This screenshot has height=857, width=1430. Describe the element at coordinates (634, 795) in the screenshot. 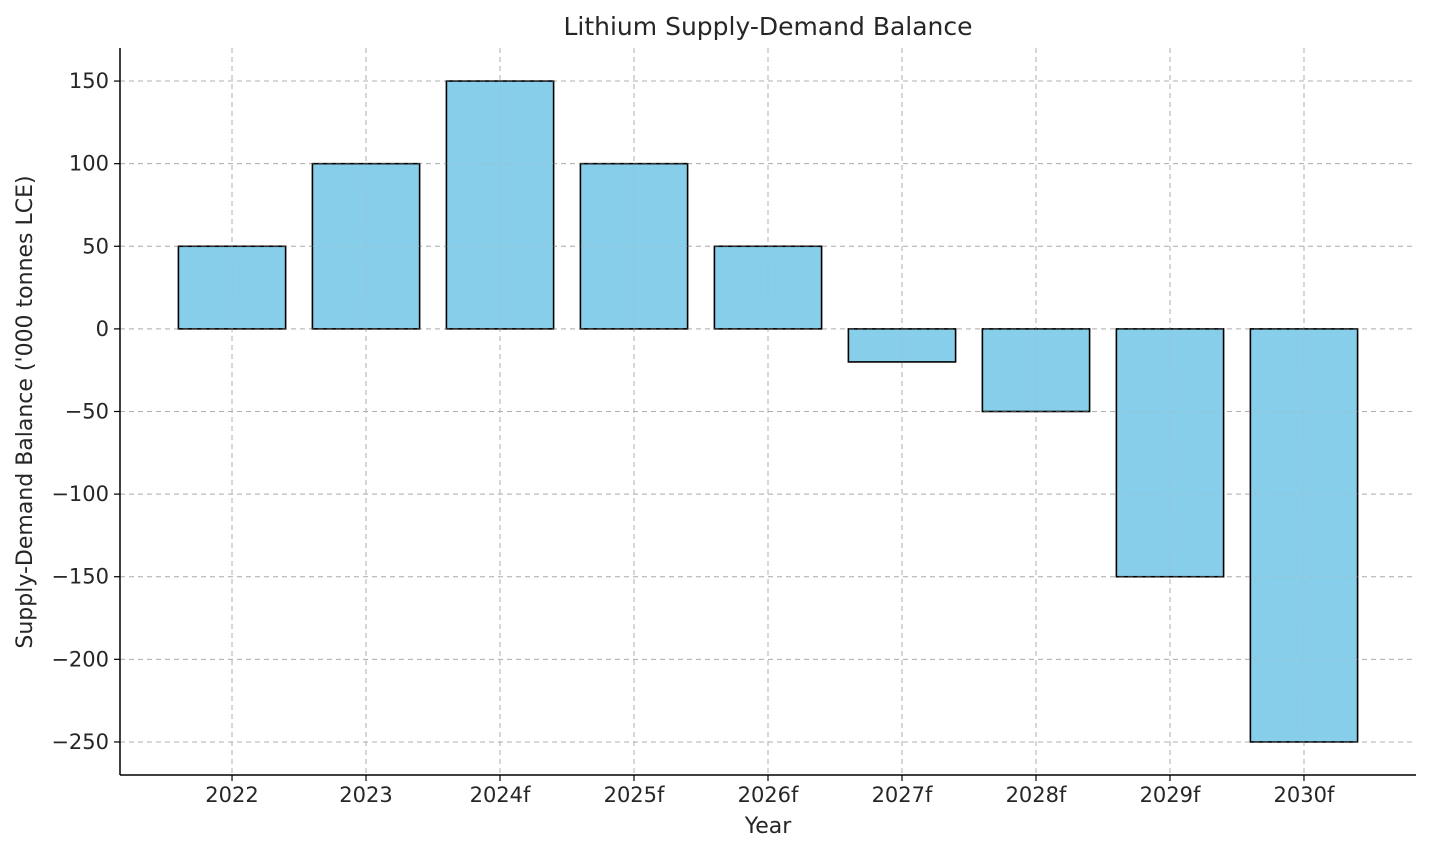

I see `x-tick-label: 2025f` at that location.